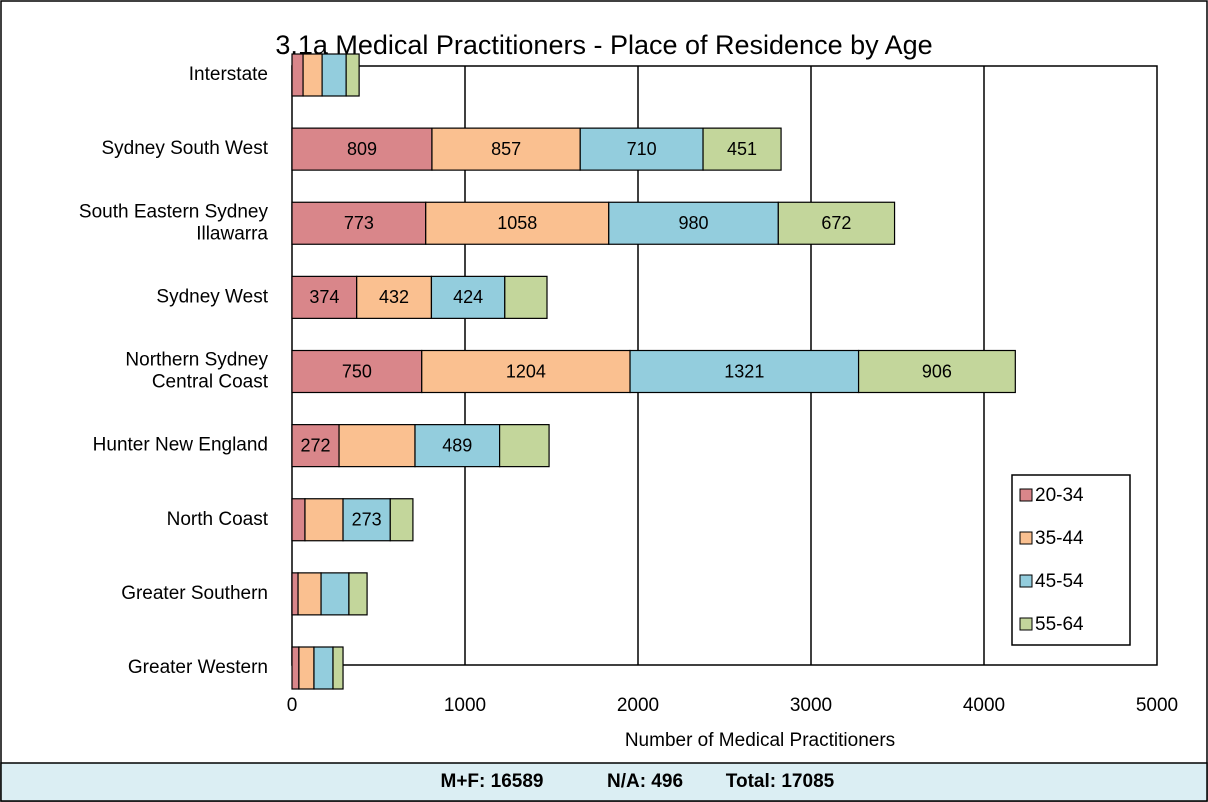 The image size is (1208, 802). I want to click on data-label: 451, so click(742, 149).